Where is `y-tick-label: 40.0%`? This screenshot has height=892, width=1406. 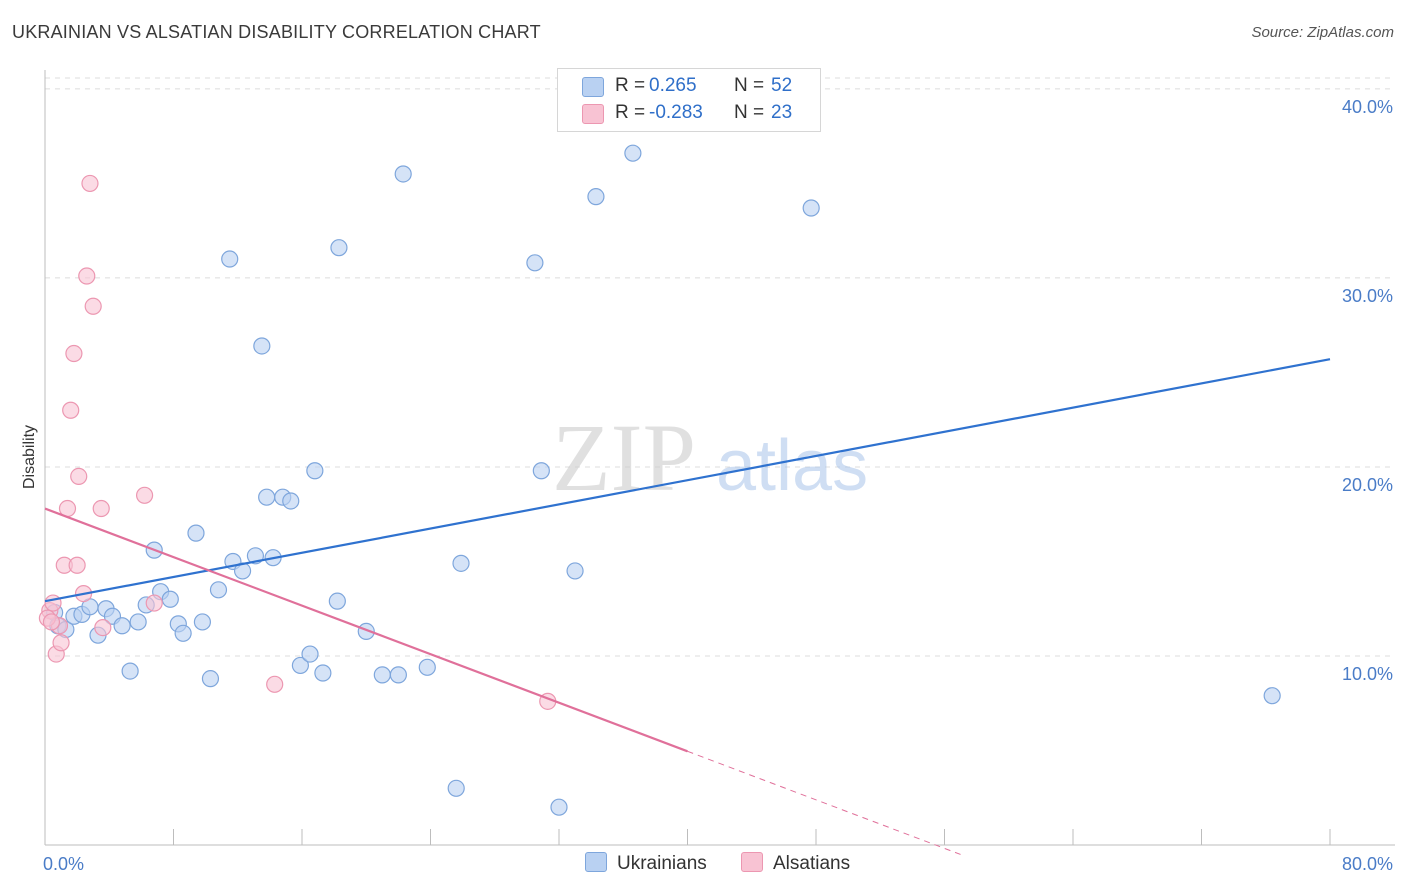
y-tick-label: 40.0% is located at coordinates (1367, 107).